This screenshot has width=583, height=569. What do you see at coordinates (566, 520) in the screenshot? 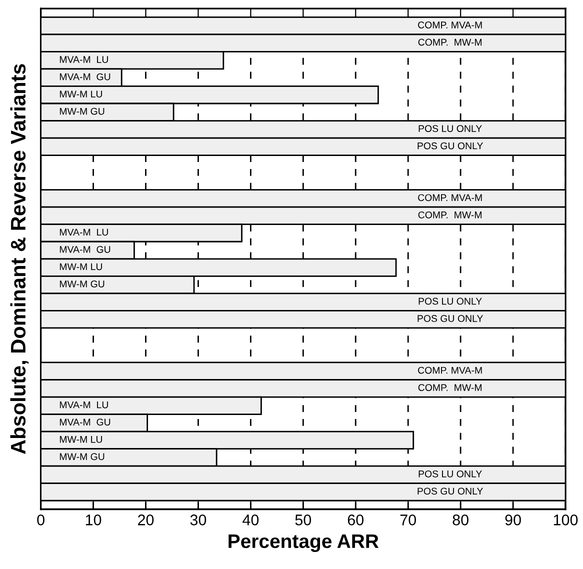
I see `x-tick-label: 100` at bounding box center [566, 520].